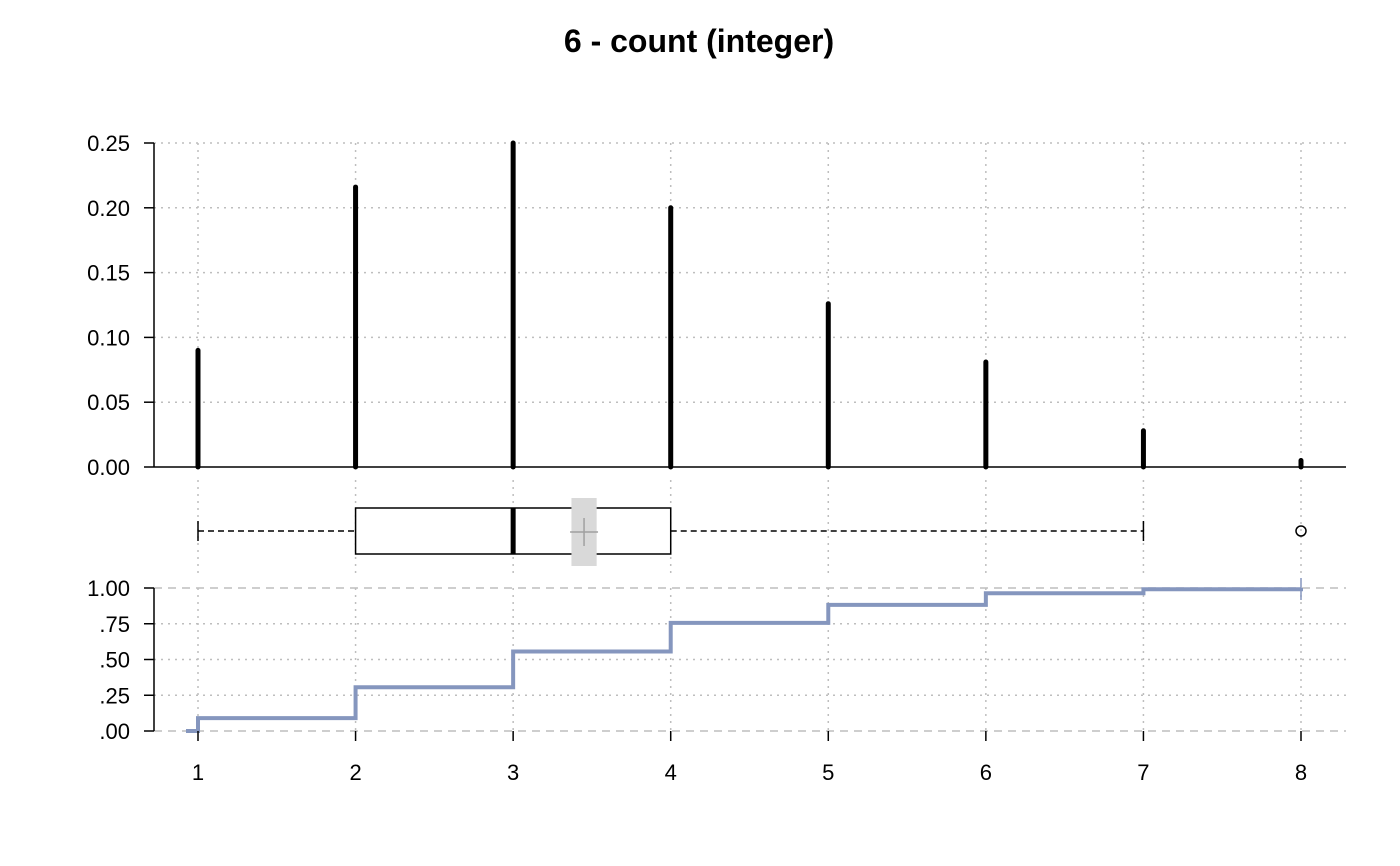  I want to click on bar-ytick-label: 0.20, so click(108, 208).